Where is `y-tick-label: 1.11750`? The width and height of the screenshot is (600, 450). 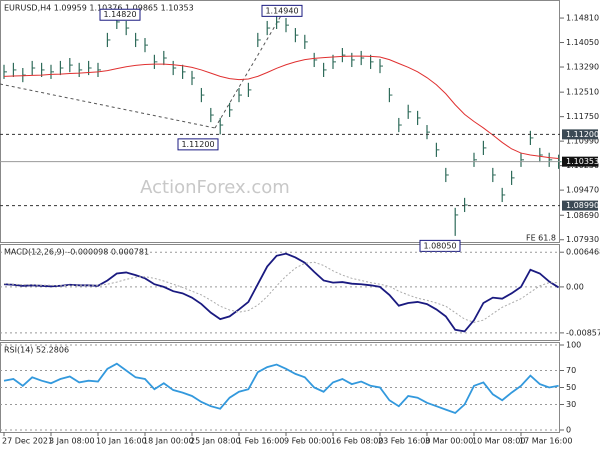 y-tick-label: 1.11750 is located at coordinates (582, 116).